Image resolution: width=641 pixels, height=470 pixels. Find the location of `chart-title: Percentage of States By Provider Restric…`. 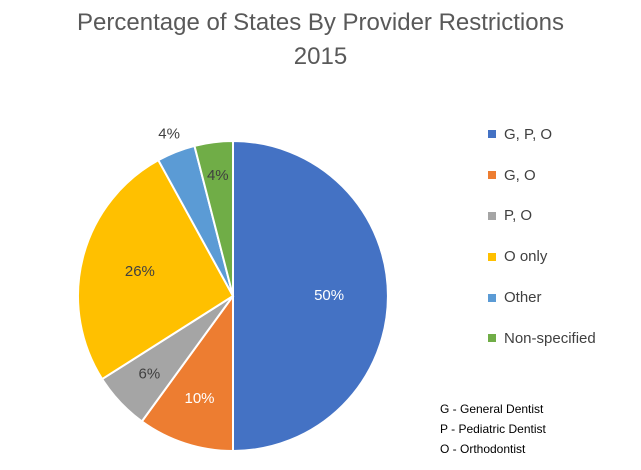

chart-title: Percentage of States By Provider Restric… is located at coordinates (320, 40).